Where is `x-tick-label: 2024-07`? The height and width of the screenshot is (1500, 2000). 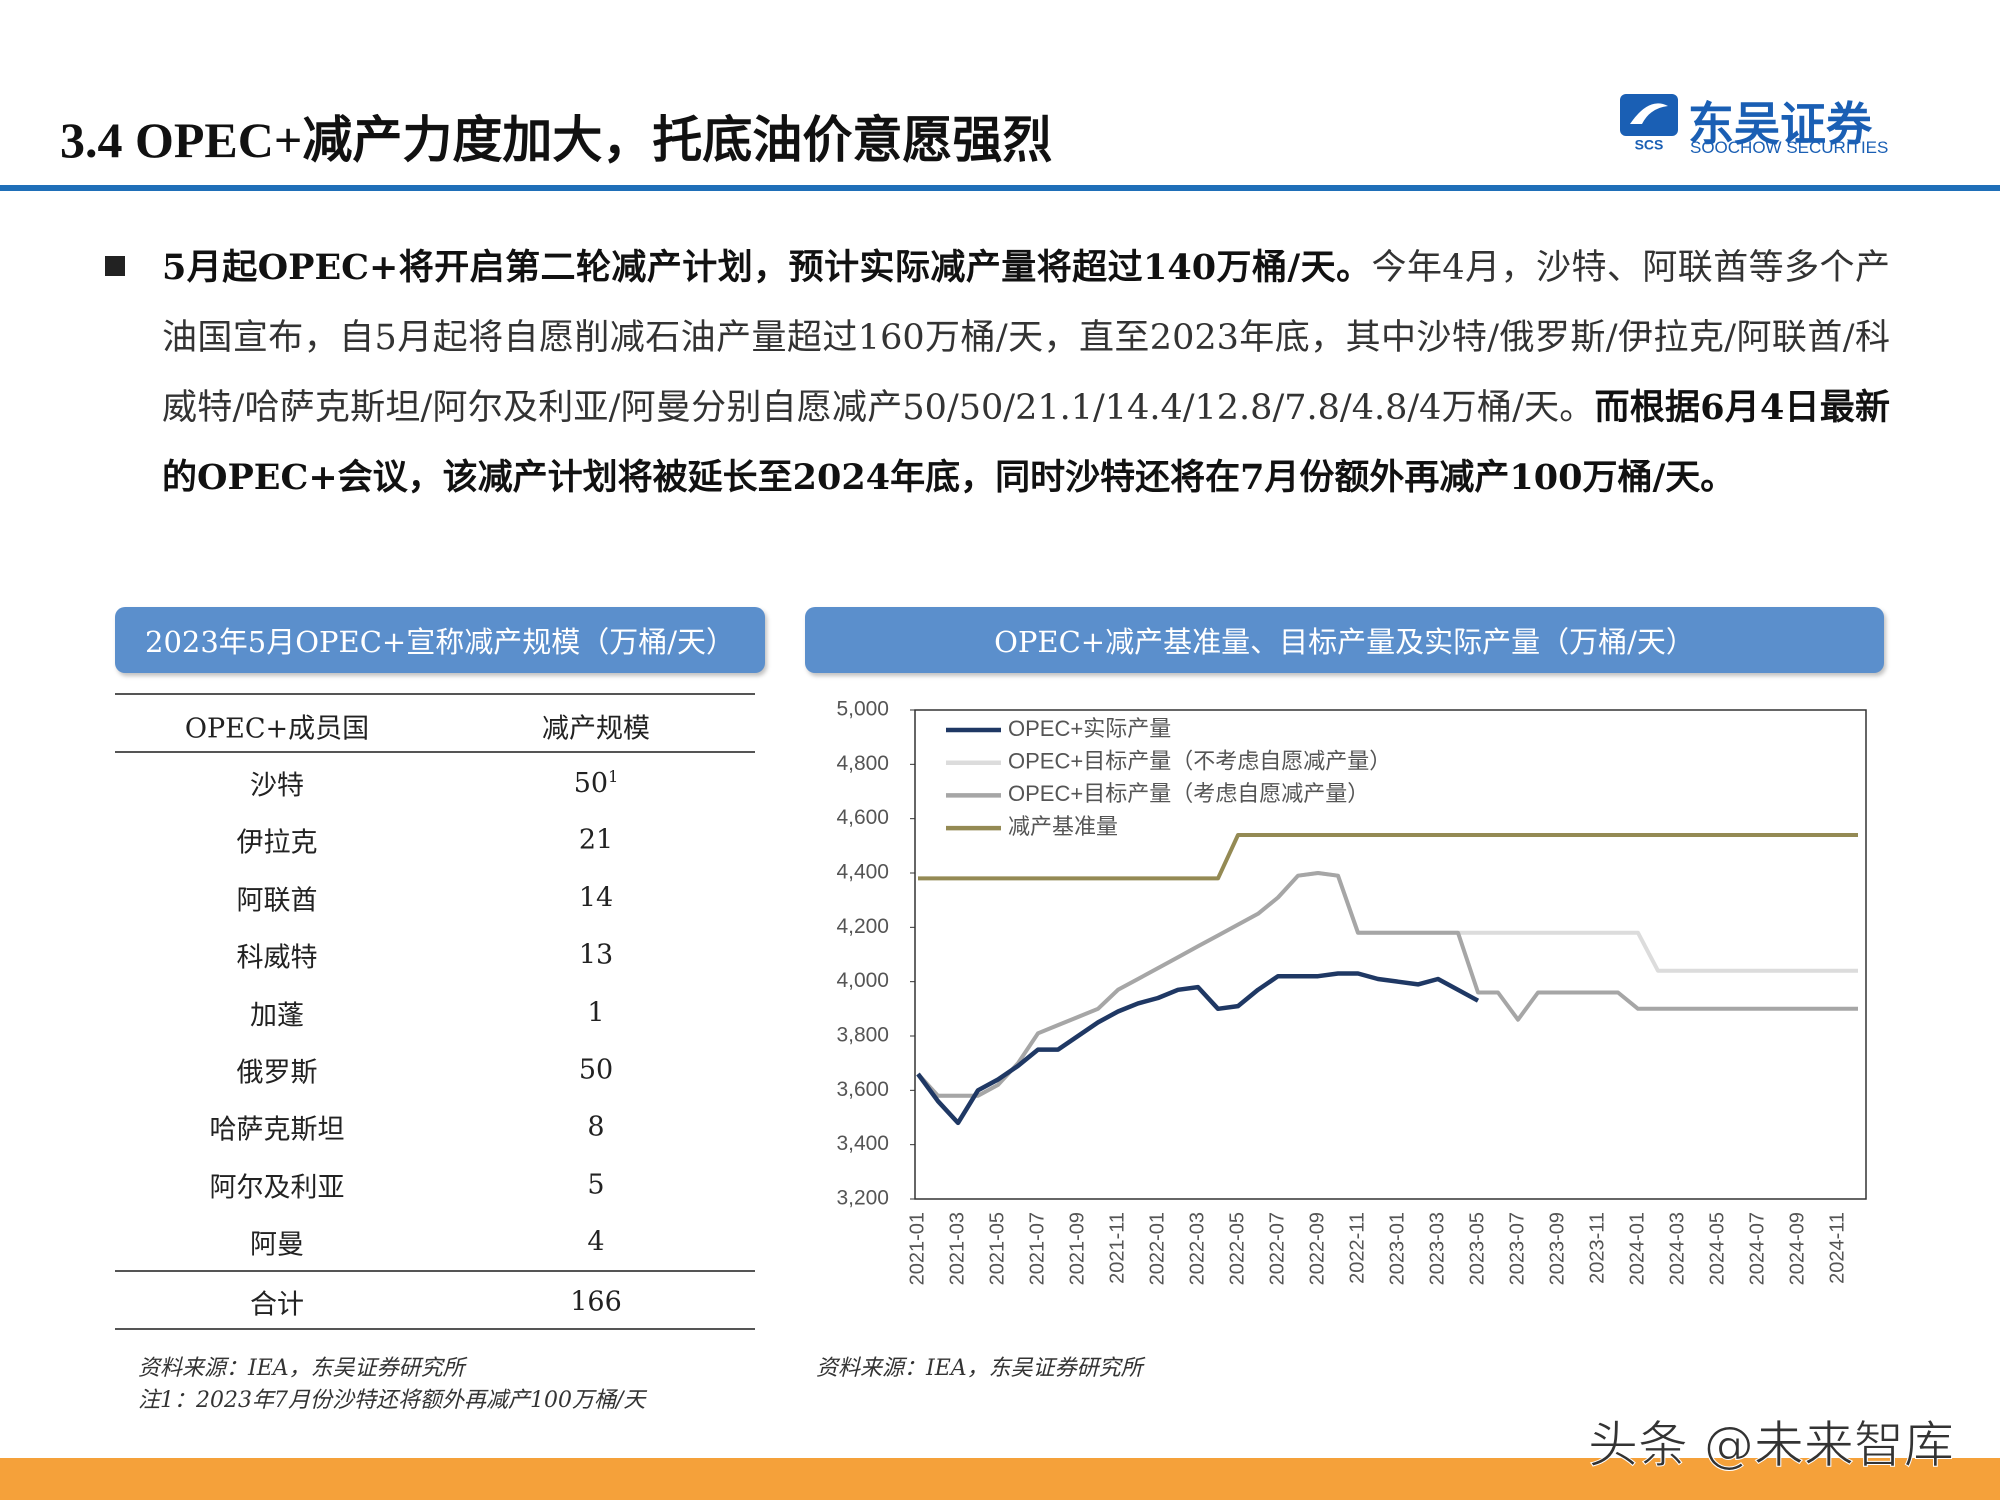 x-tick-label: 2024-07 is located at coordinates (1757, 1248).